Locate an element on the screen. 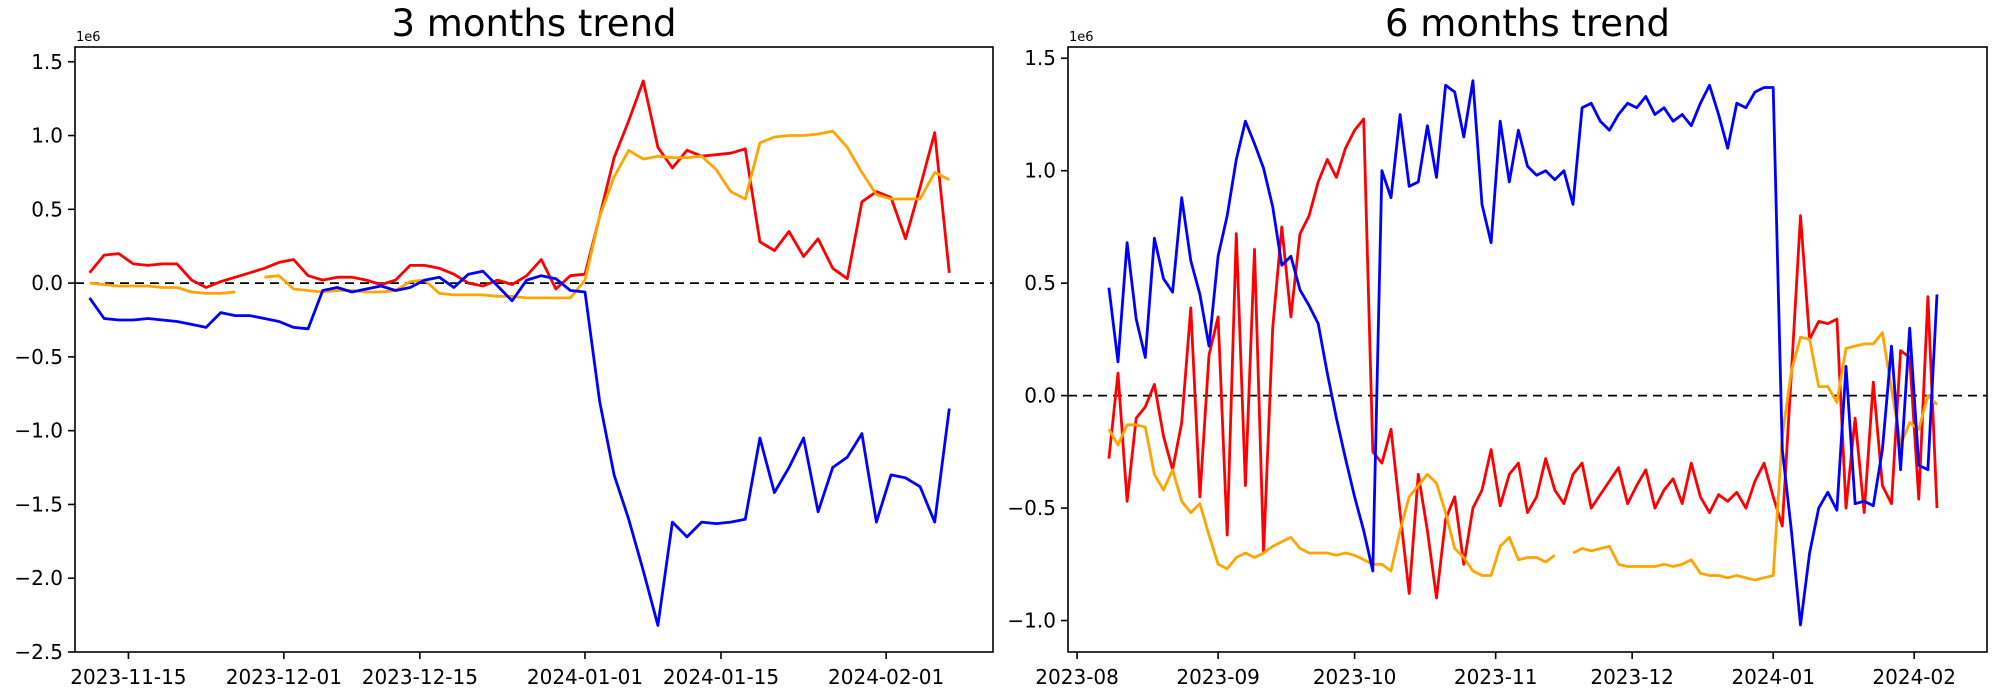  x-tick-label: 2023-10 is located at coordinates (1355, 677).